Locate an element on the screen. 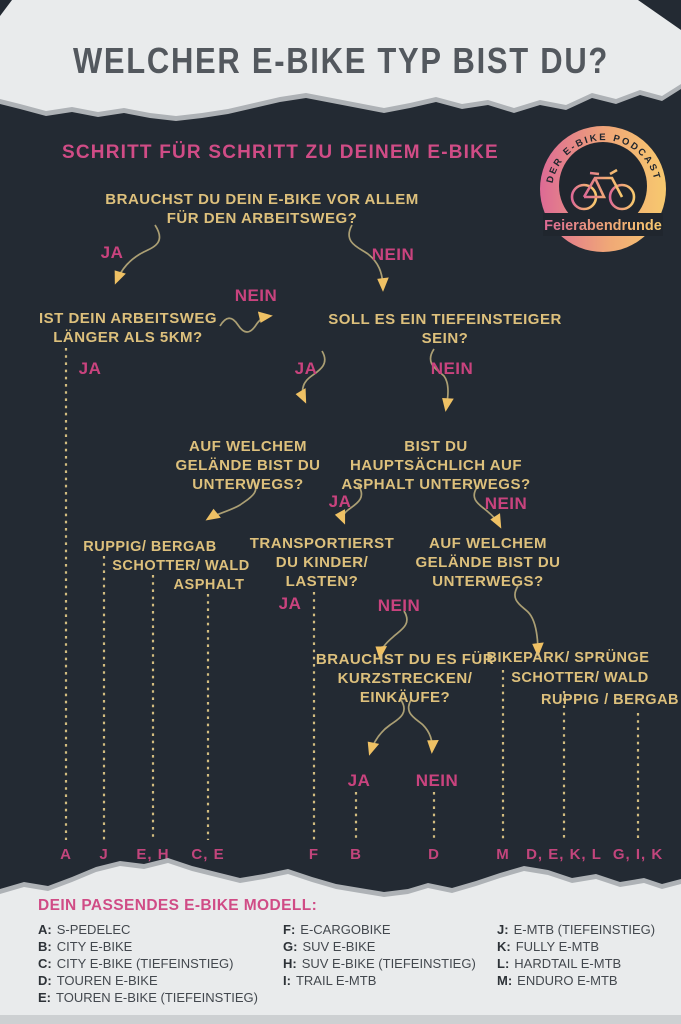 The image size is (681, 1024). arrow-q3-nein is located at coordinates (441, 380).